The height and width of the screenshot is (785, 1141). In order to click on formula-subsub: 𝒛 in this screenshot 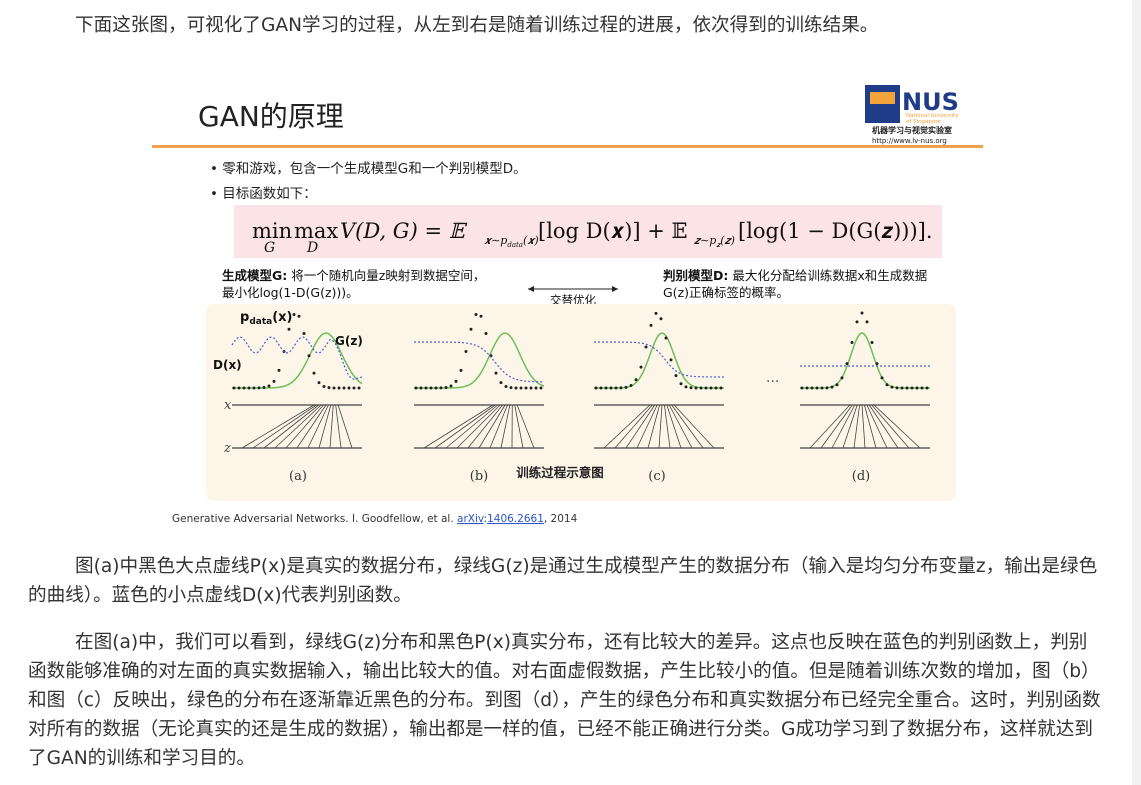, I will do `click(718, 245)`.